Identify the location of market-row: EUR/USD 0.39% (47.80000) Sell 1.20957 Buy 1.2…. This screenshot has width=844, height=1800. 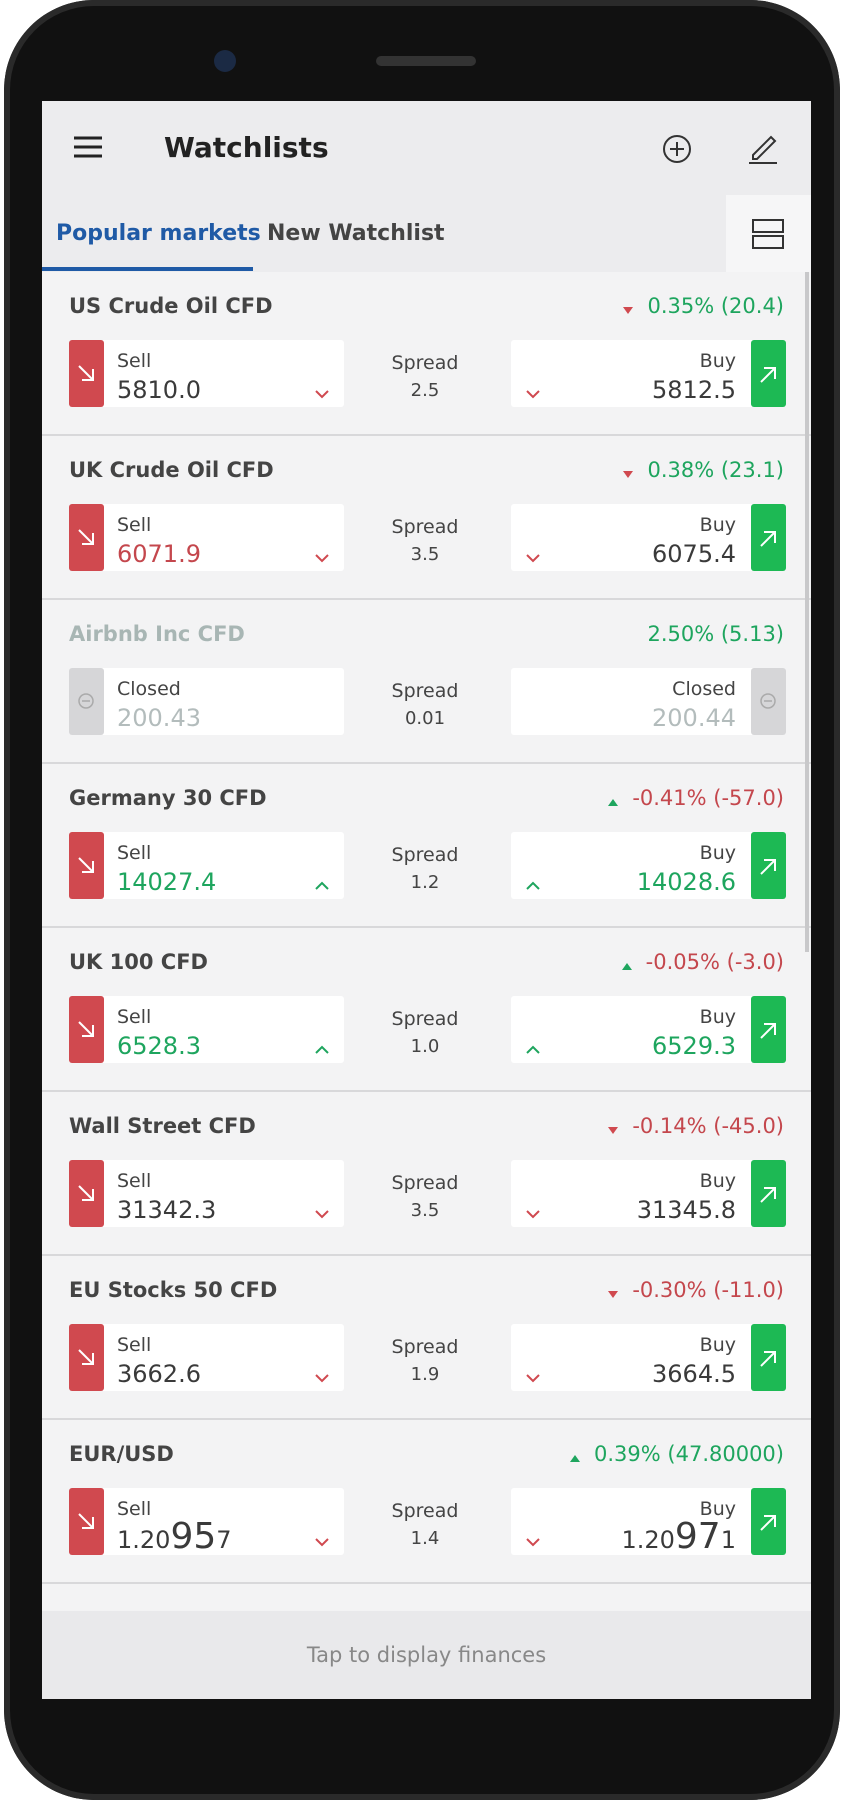
(426, 1502).